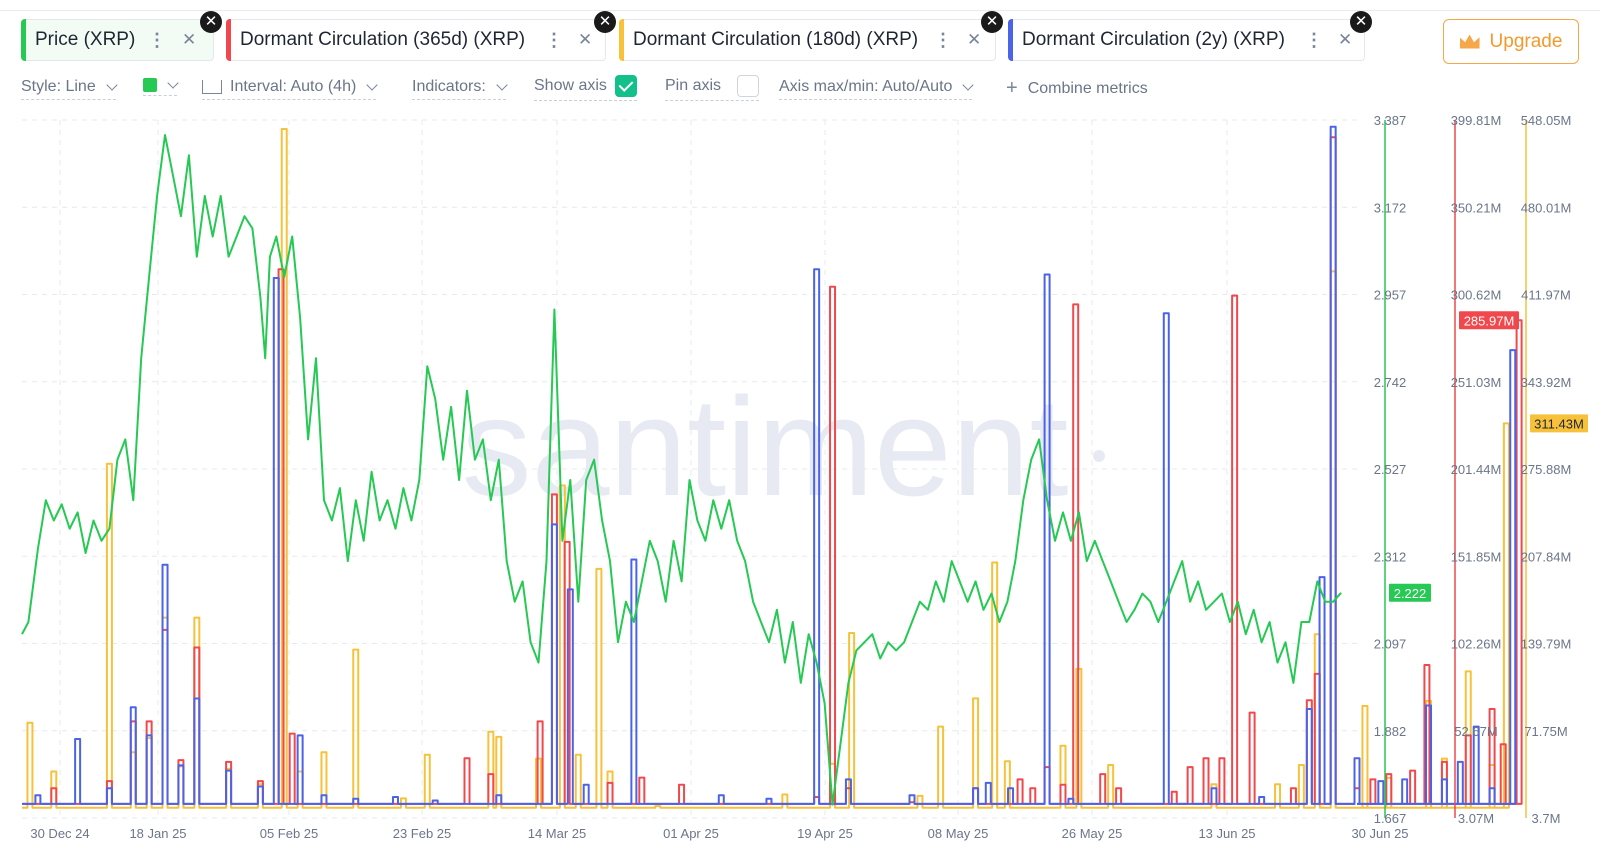 This screenshot has height=848, width=1600. I want to click on y-tick-label: 102.26M, so click(1476, 644).